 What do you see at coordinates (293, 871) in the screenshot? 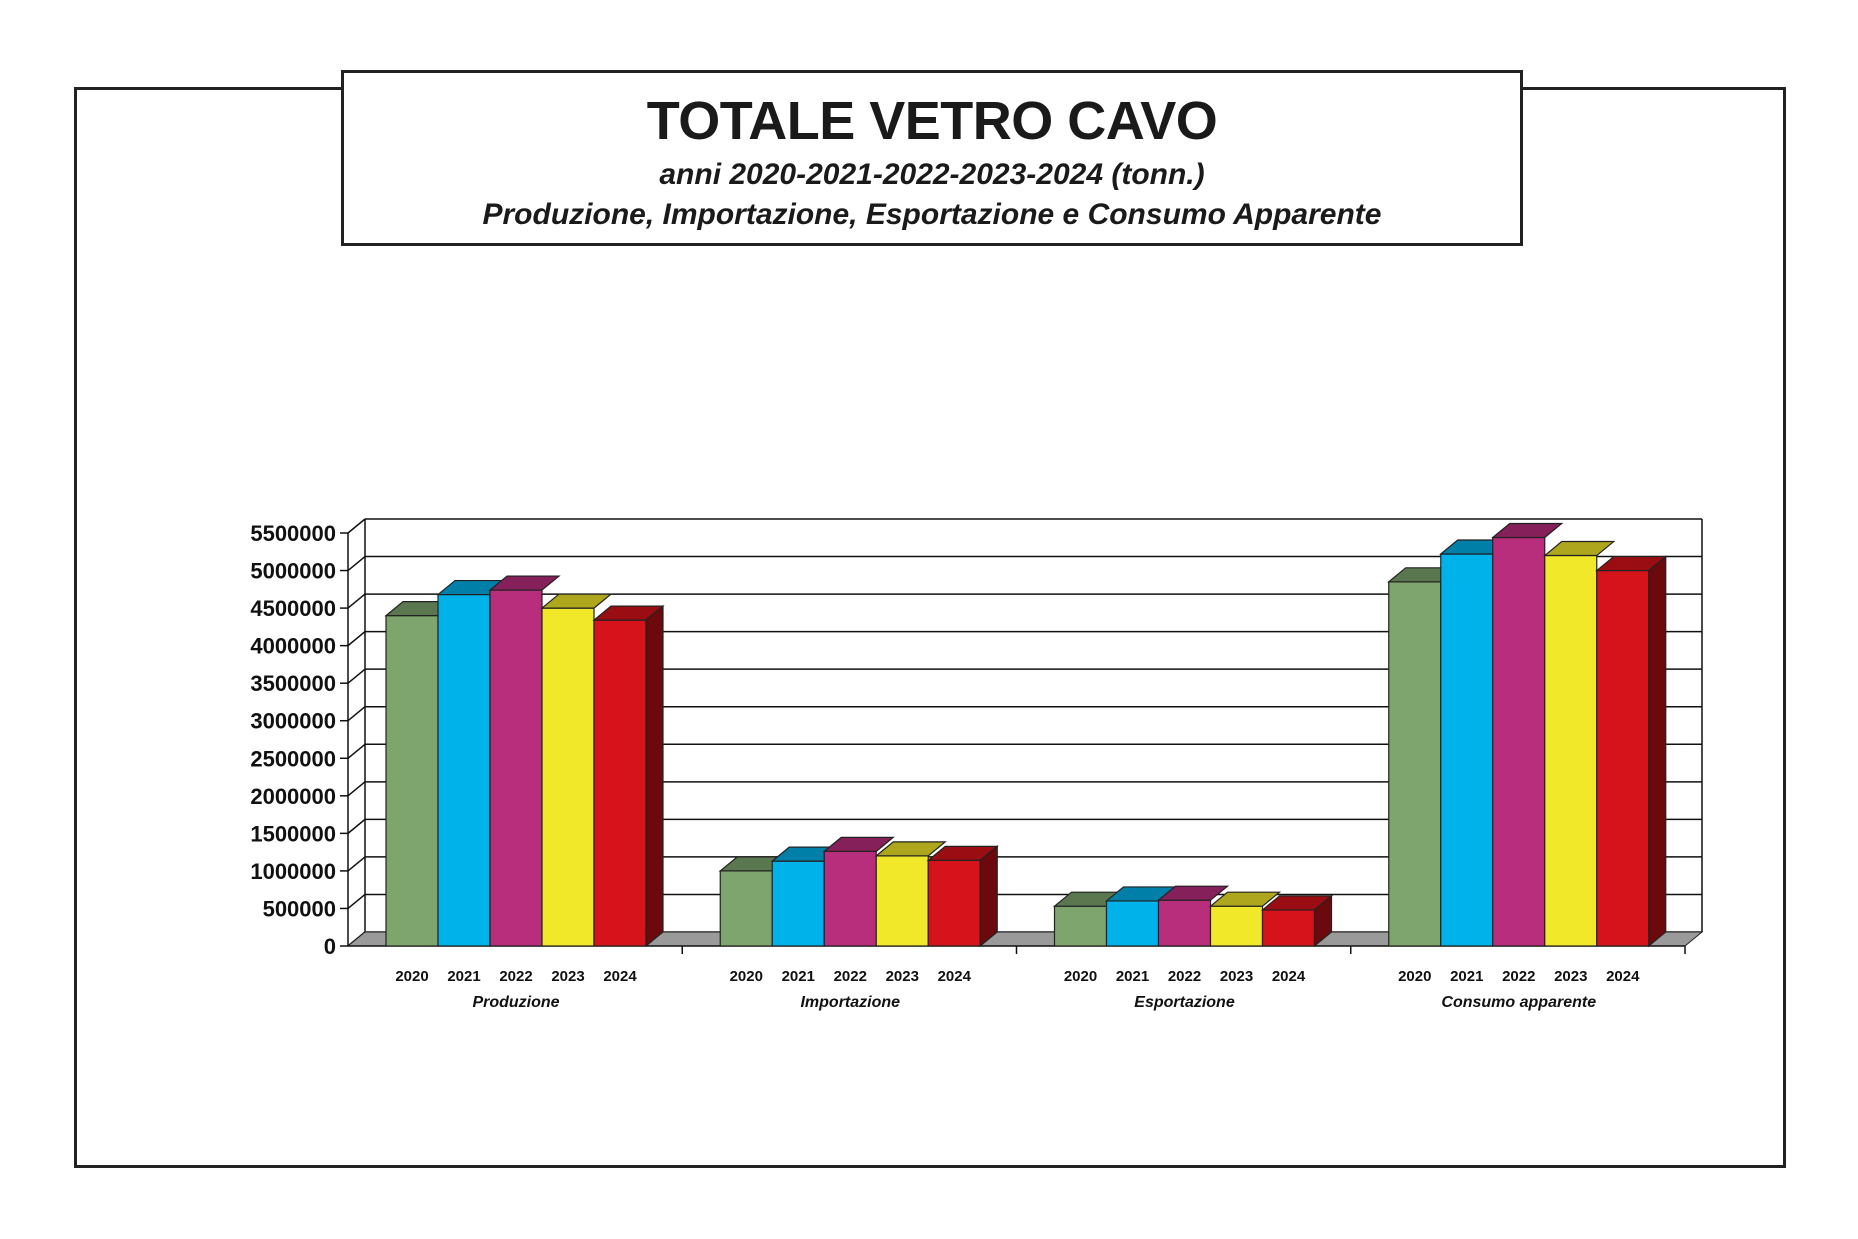
I see `y-tick-label: 1000000` at bounding box center [293, 871].